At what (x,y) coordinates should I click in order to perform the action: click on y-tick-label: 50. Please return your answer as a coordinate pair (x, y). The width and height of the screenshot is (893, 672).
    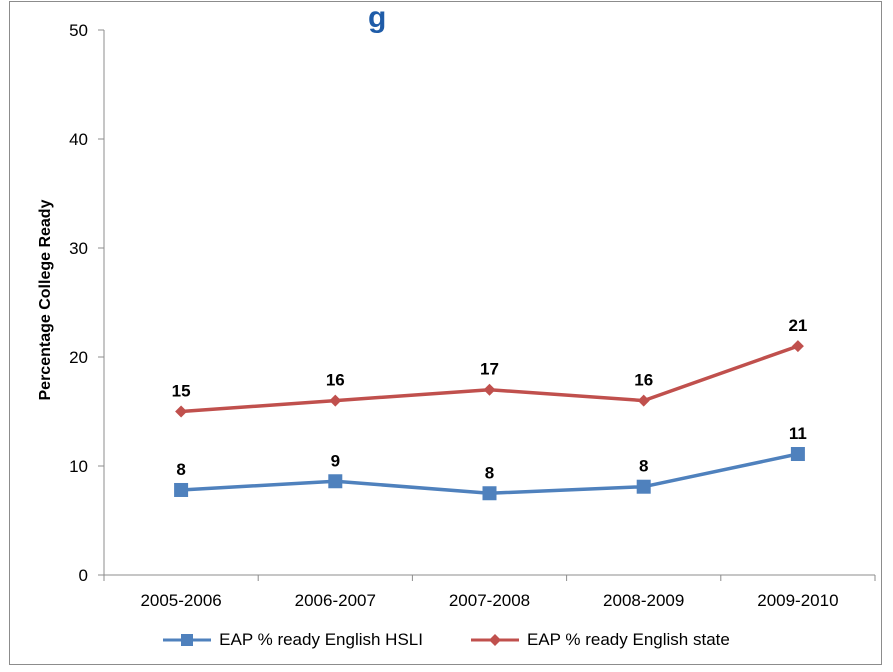
    Looking at the image, I should click on (78, 30).